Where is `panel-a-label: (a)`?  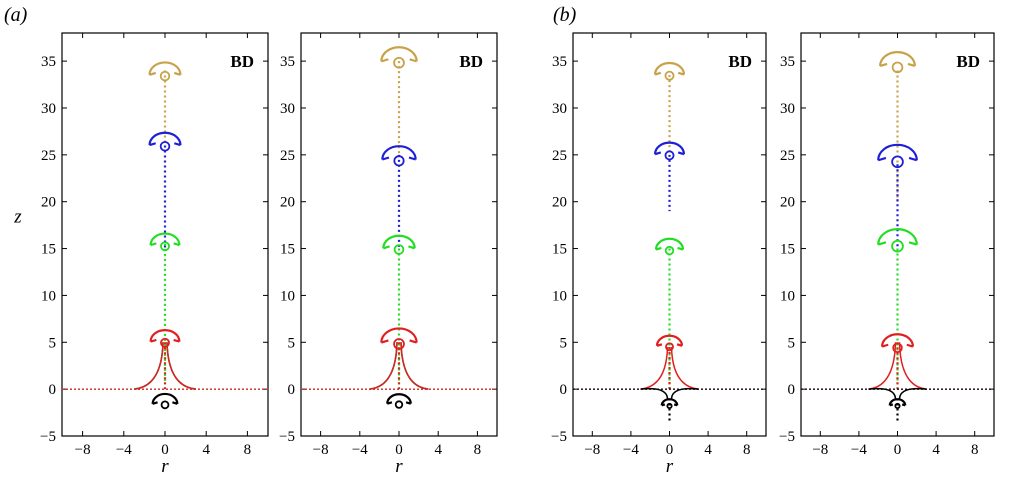
panel-a-label: (a) is located at coordinates (16, 15).